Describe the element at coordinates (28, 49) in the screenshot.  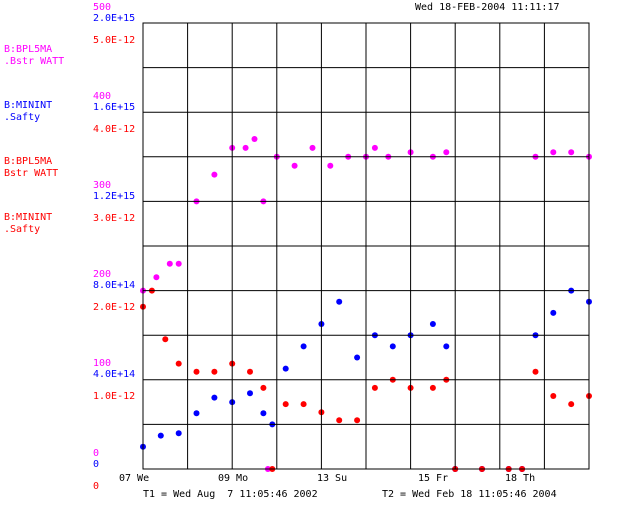
I see `legend-1-line-1: B:BPL5MA` at that location.